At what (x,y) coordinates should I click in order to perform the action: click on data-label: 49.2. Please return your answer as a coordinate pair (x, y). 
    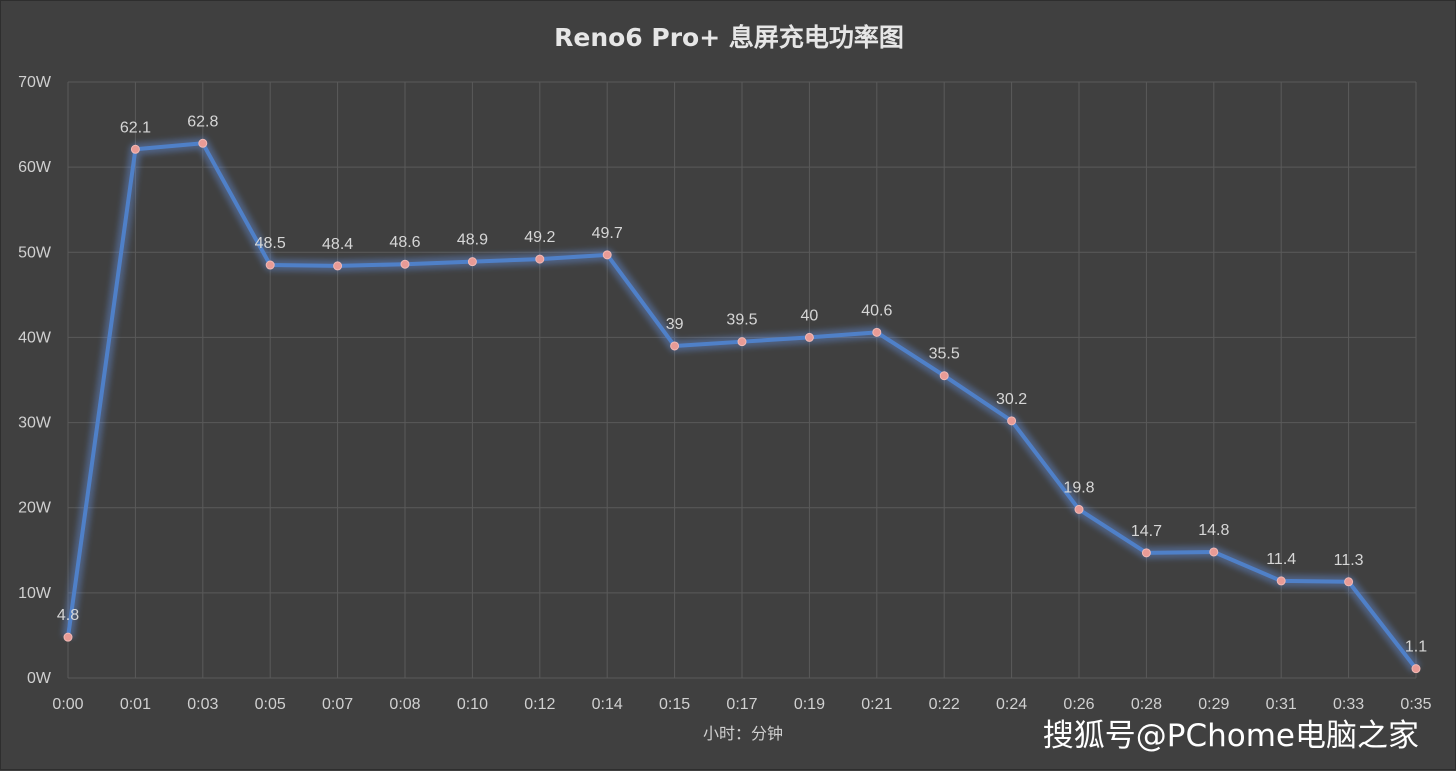
    Looking at the image, I should click on (539, 237).